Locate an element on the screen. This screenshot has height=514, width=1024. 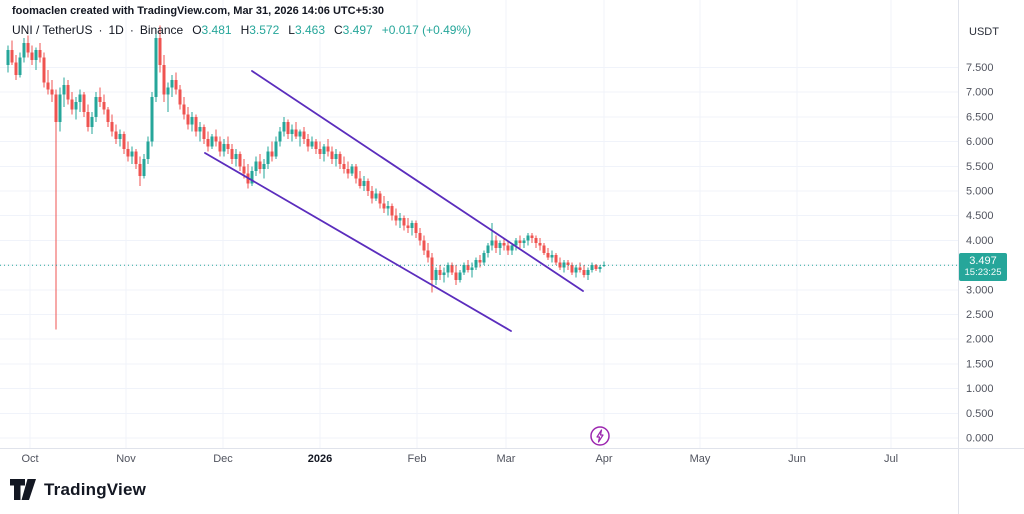
ohlc-low: L3.463 is located at coordinates (306, 30).